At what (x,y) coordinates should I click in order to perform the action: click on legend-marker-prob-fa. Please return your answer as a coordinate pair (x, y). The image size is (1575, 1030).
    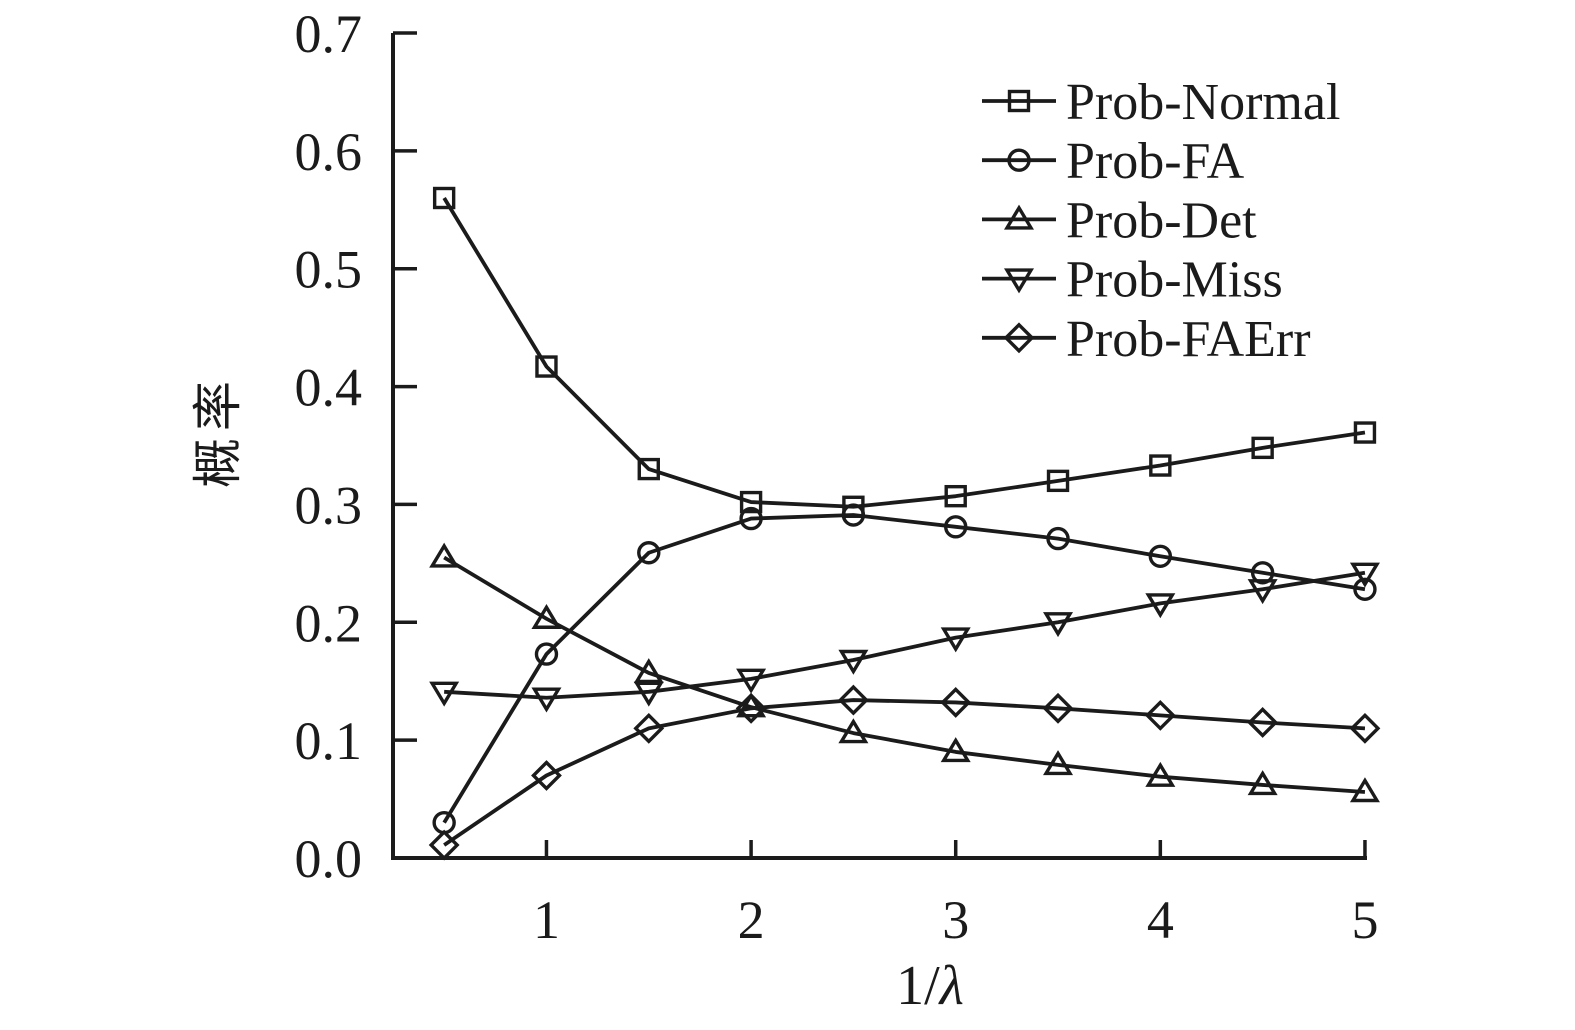
    Looking at the image, I should click on (1019, 160).